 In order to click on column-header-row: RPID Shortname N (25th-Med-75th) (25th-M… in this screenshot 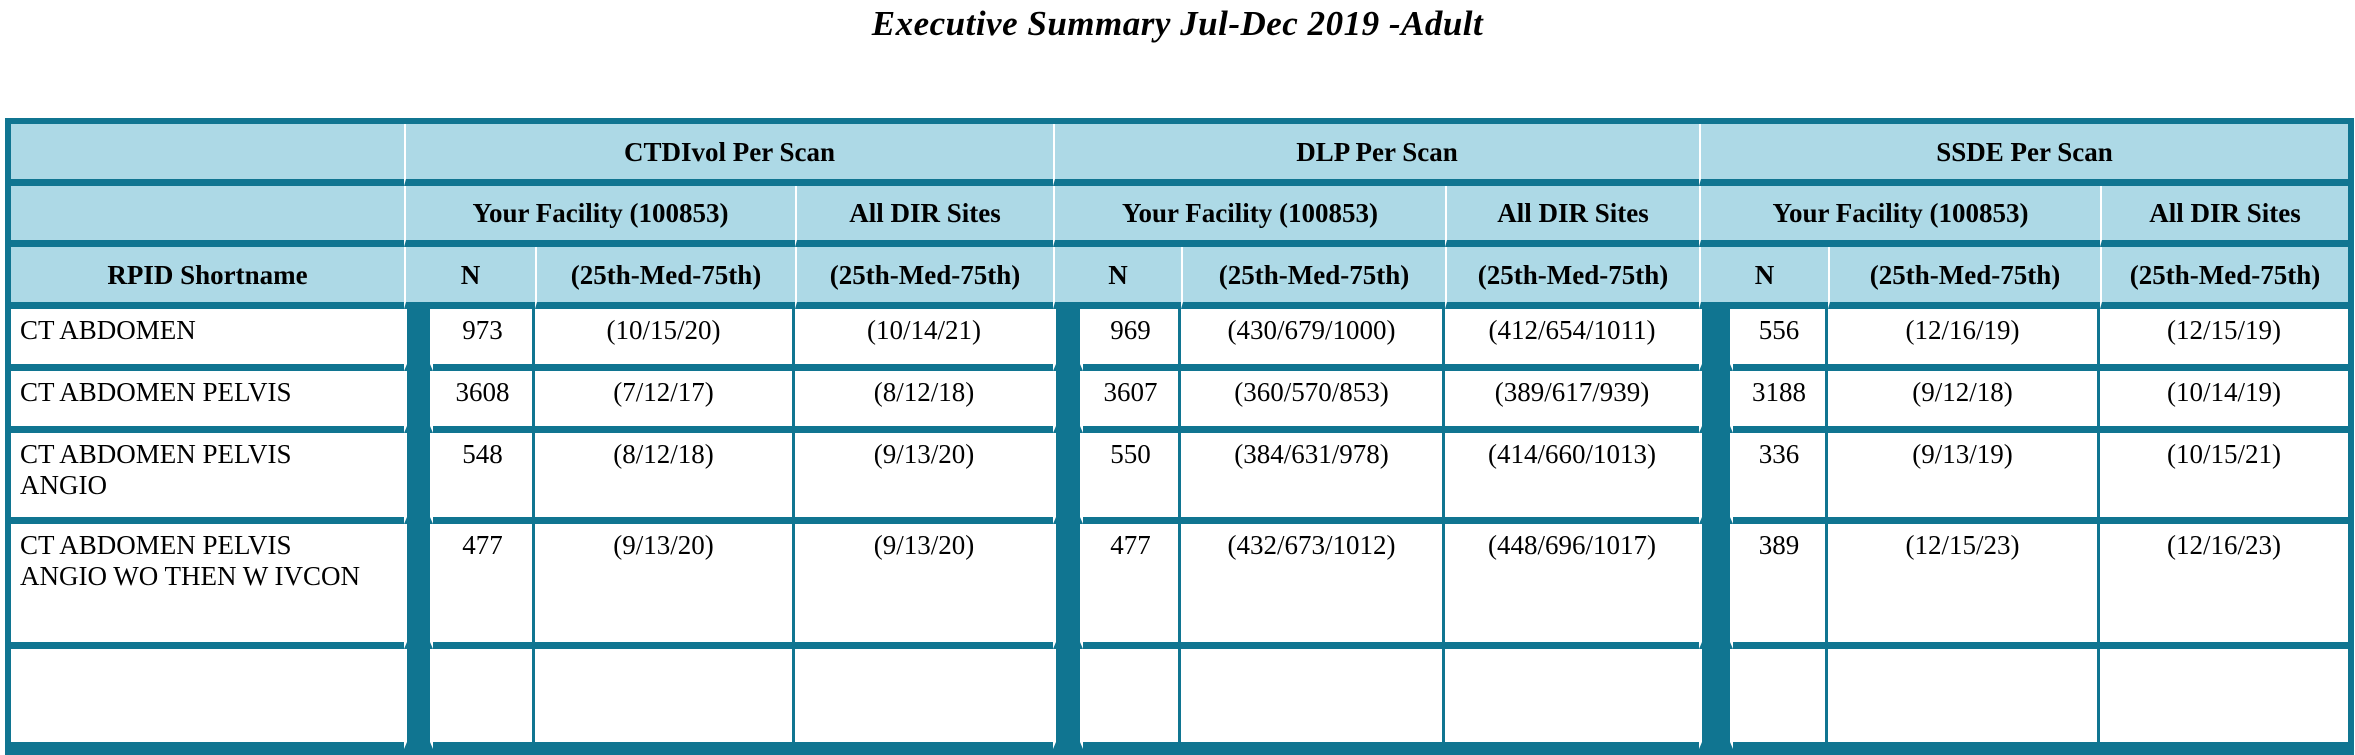, I will do `click(1180, 278)`.